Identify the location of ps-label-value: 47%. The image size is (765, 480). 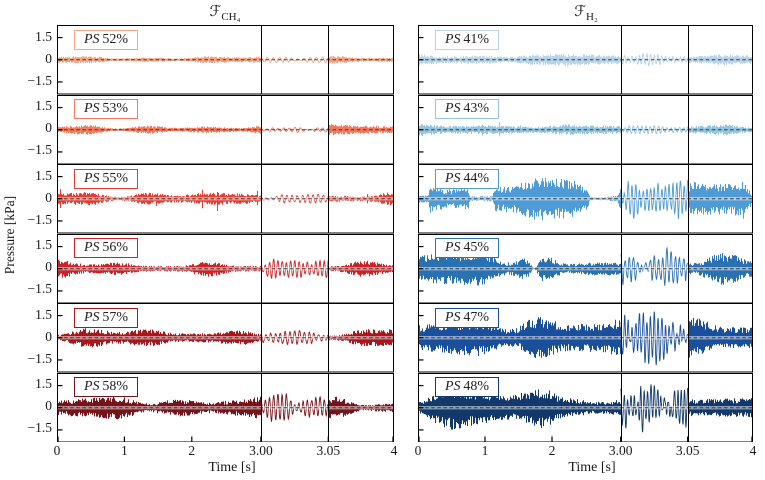
(475, 317).